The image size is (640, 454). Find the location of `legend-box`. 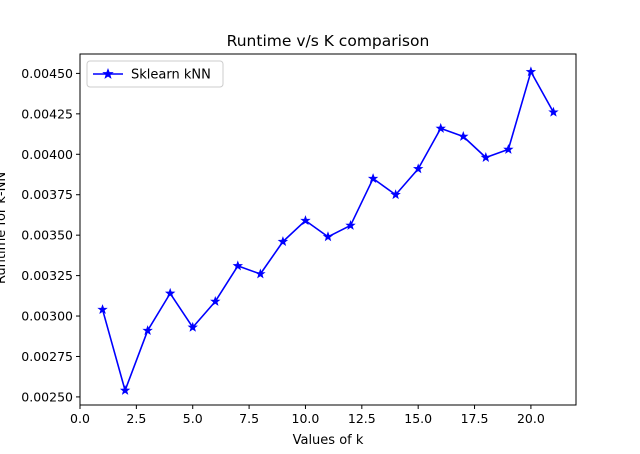

legend-box is located at coordinates (155, 74).